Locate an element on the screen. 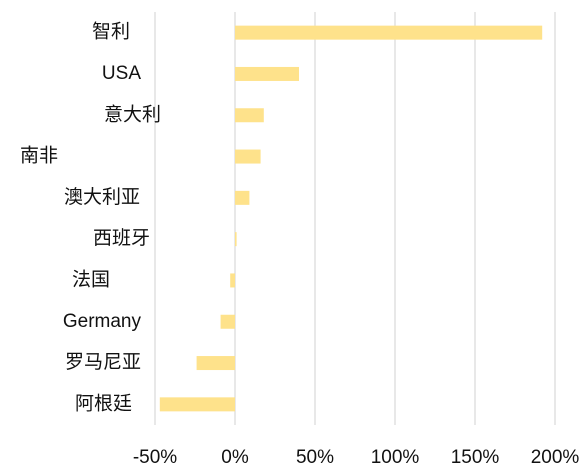 Image resolution: width=585 pixels, height=466 pixels. y-tick-label: 西班牙 is located at coordinates (121, 238).